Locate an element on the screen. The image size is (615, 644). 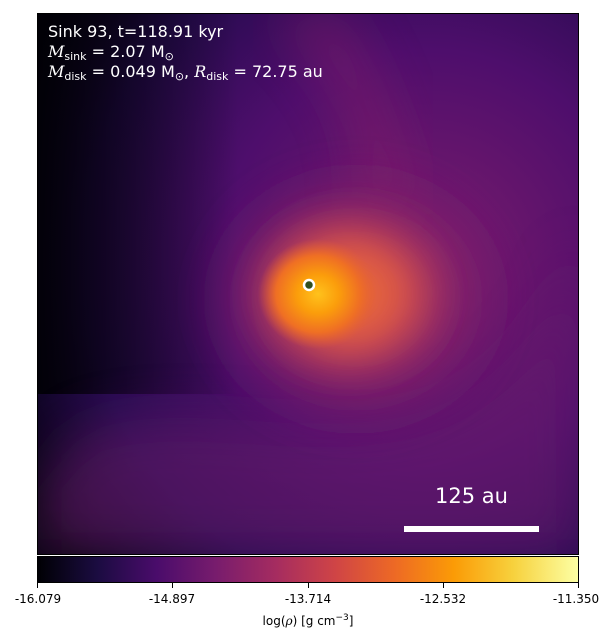
colorbar-tick-label: -12.532 is located at coordinates (443, 599).